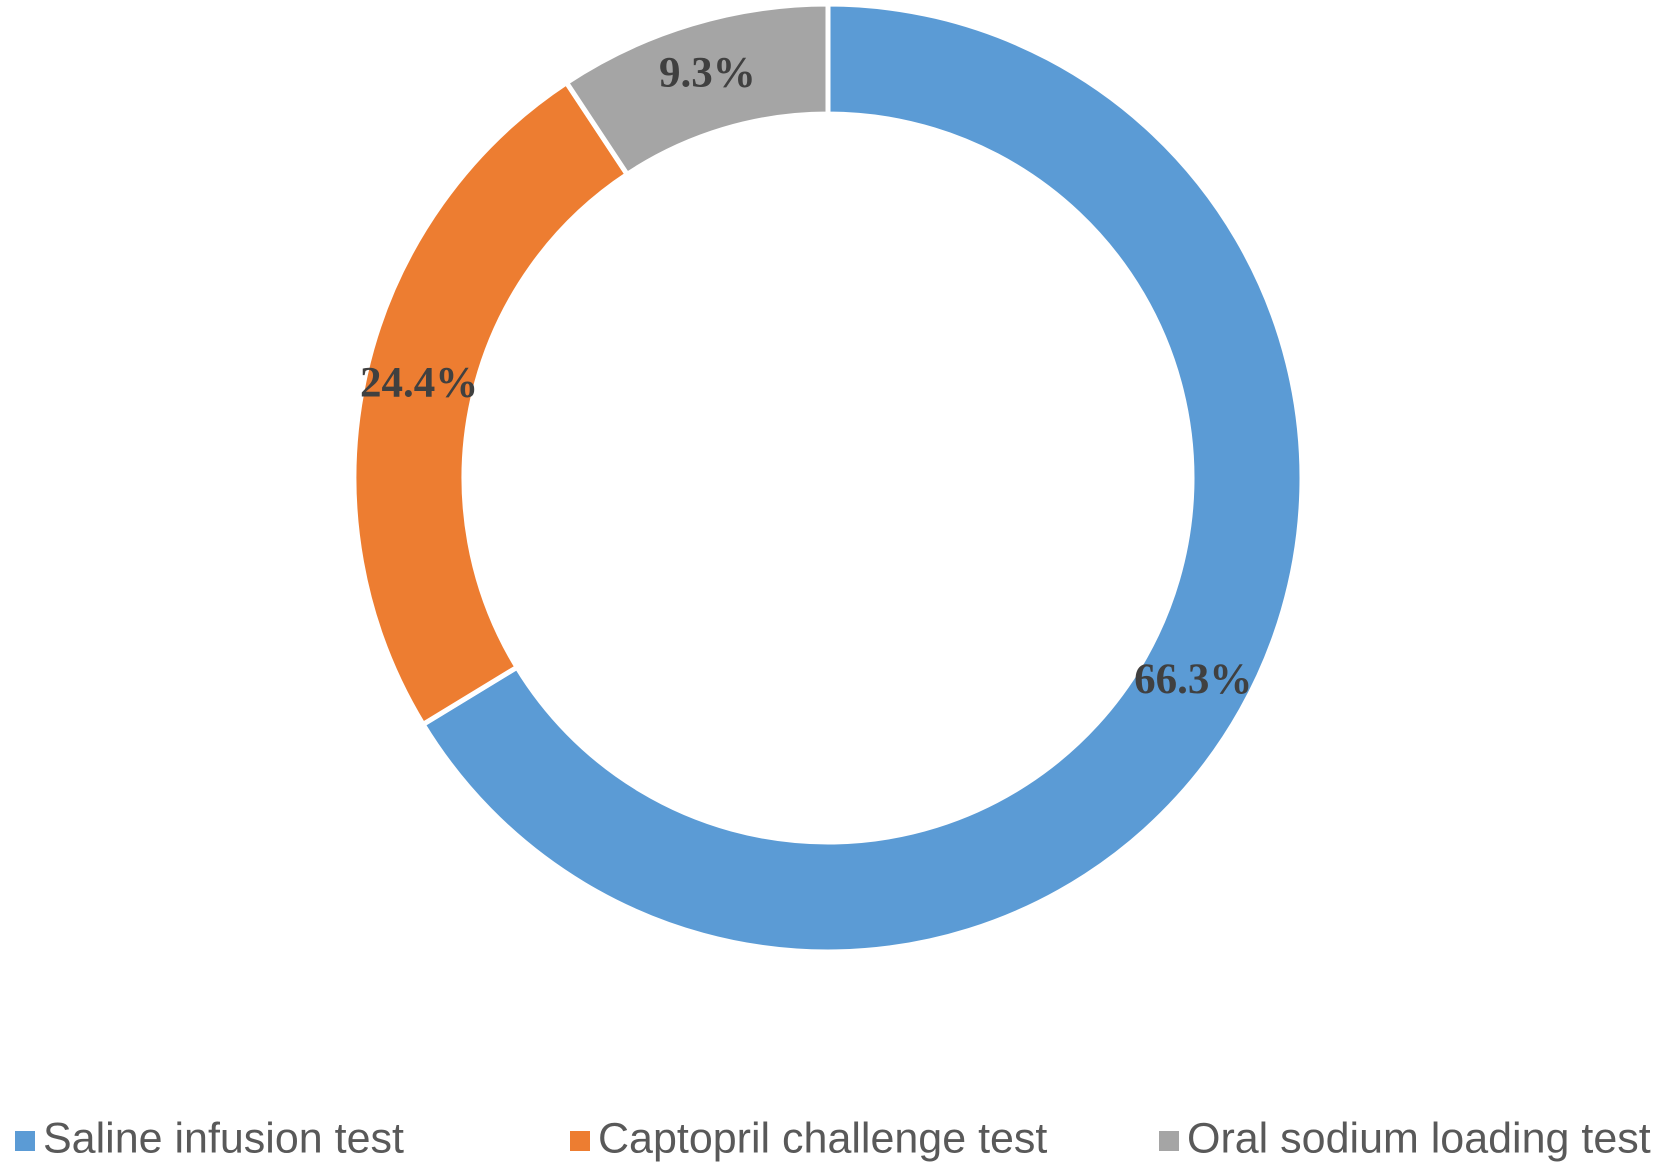 The height and width of the screenshot is (1169, 1676). I want to click on legend-label: Oral sodium loading test, so click(1419, 1138).